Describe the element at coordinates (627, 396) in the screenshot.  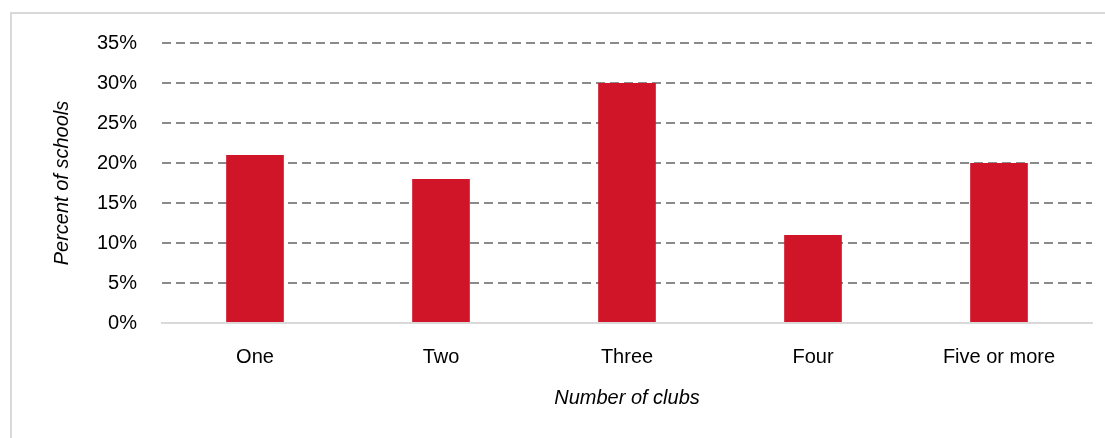
I see `x-axis-title: Number of clubs` at that location.